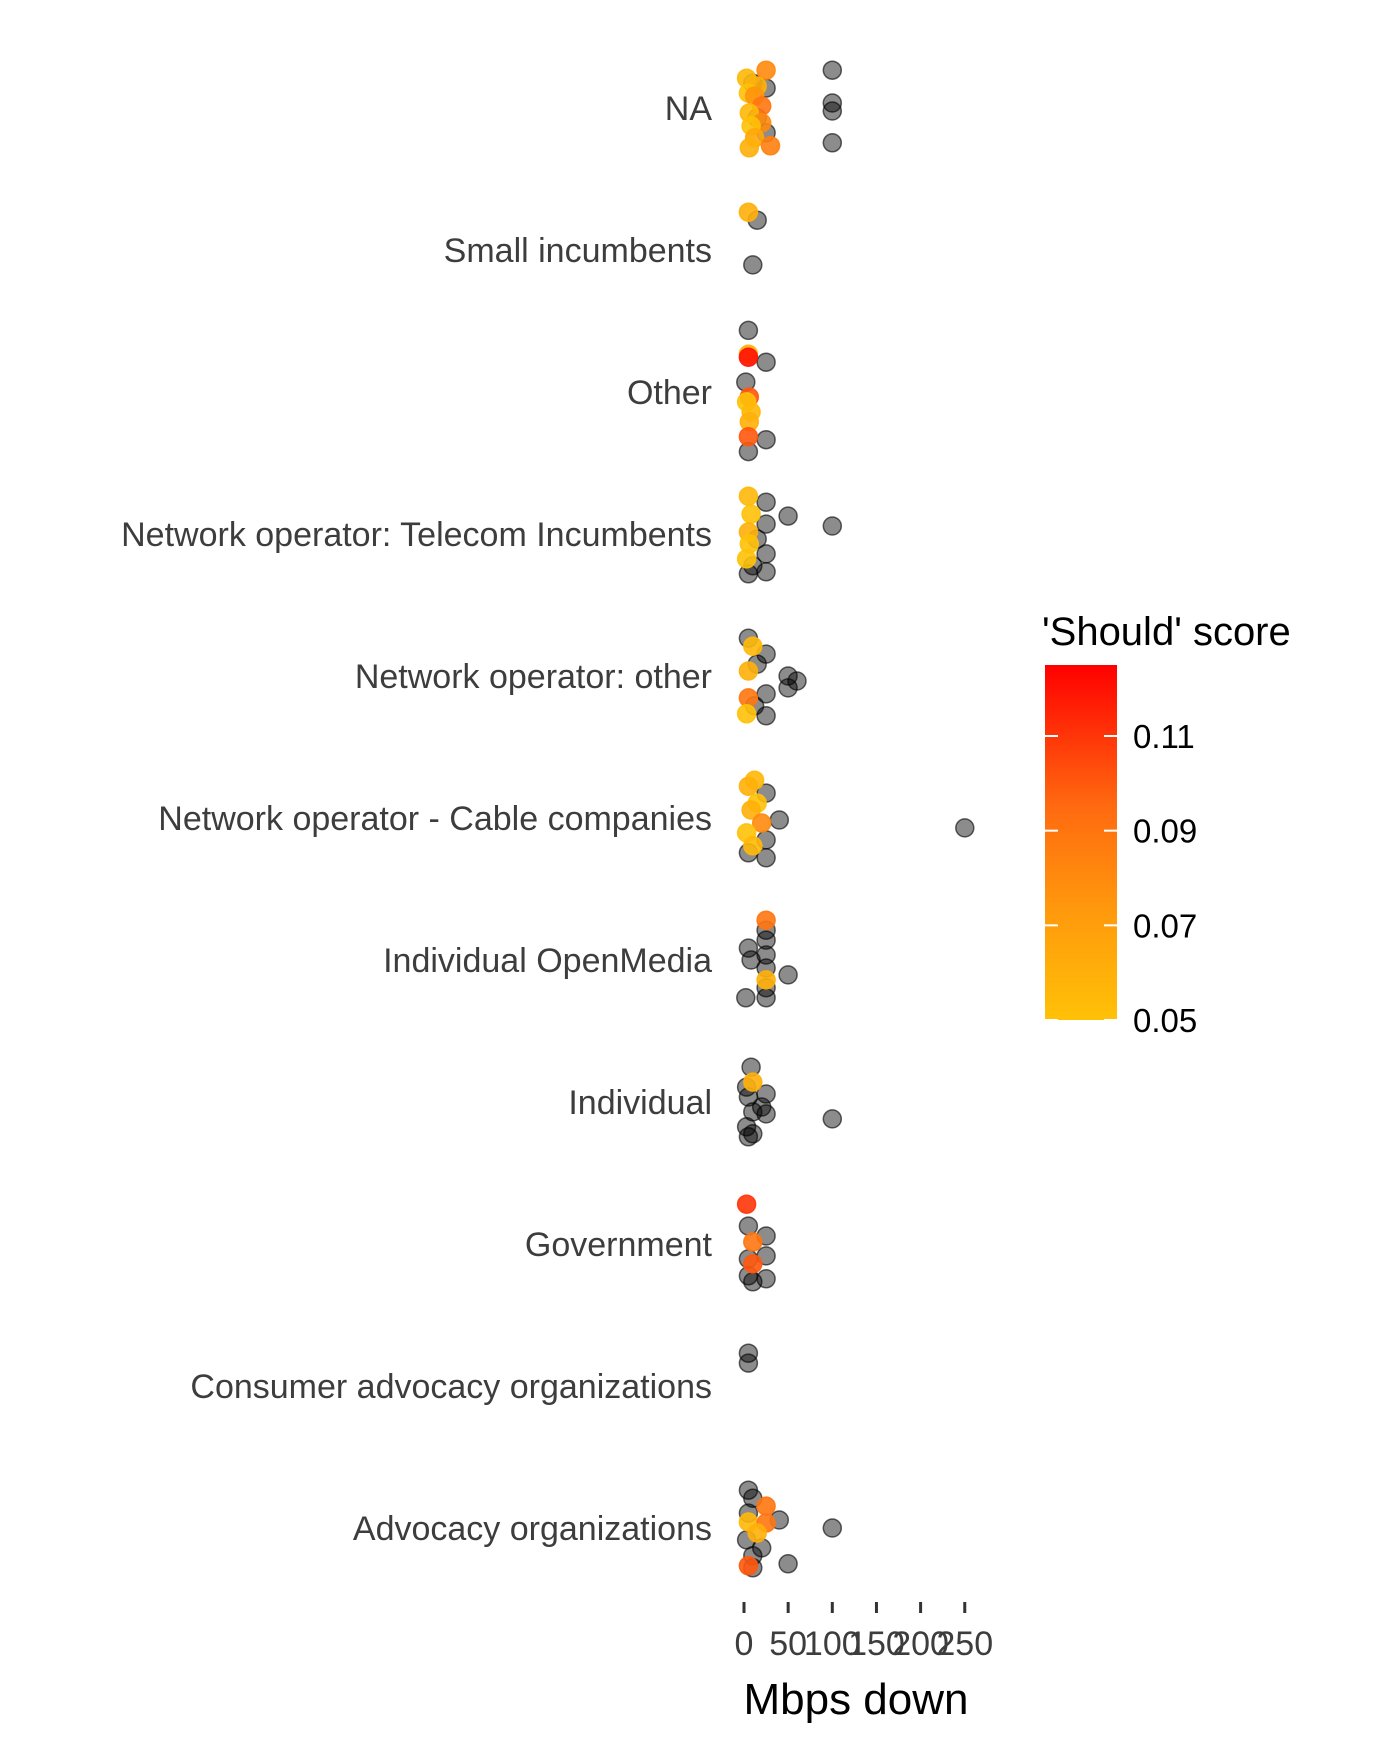 Image resolution: width=1387 pixels, height=1762 pixels. I want to click on y-label-network-operator-telecom-incumbents: Network operator: Telecom Incumbents, so click(416, 535).